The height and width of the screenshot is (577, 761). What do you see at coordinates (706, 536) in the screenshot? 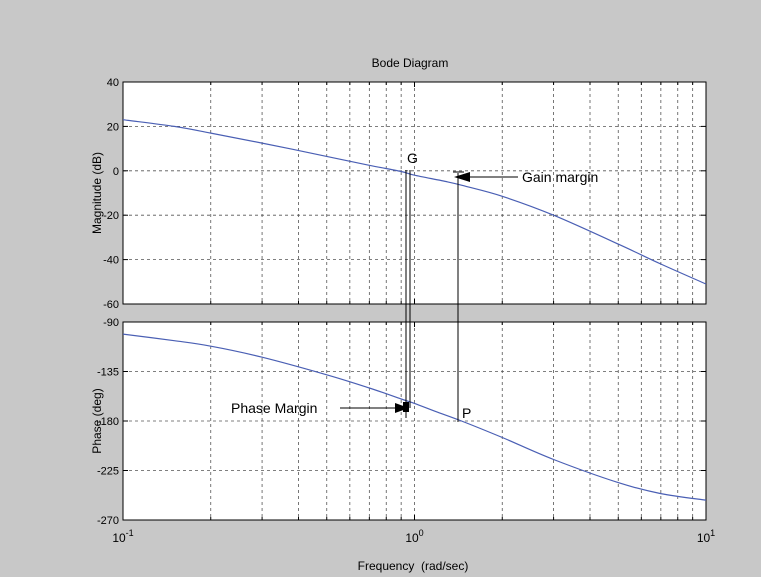
I see `x-tick-label: 10¹` at bounding box center [706, 536].